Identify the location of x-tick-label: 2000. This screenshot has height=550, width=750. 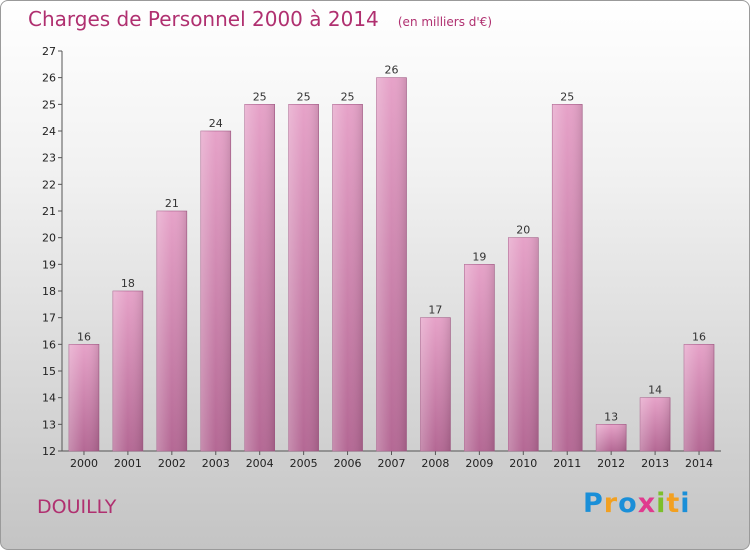
(84, 463).